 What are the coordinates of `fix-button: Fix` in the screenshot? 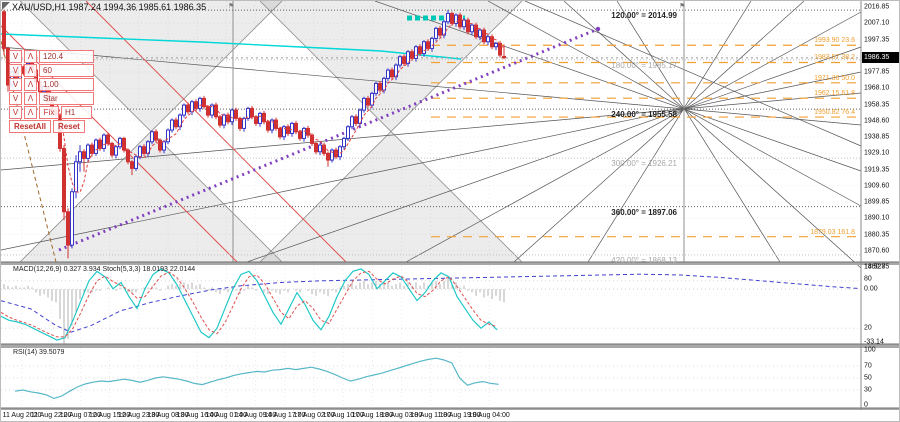 It's located at (49, 112).